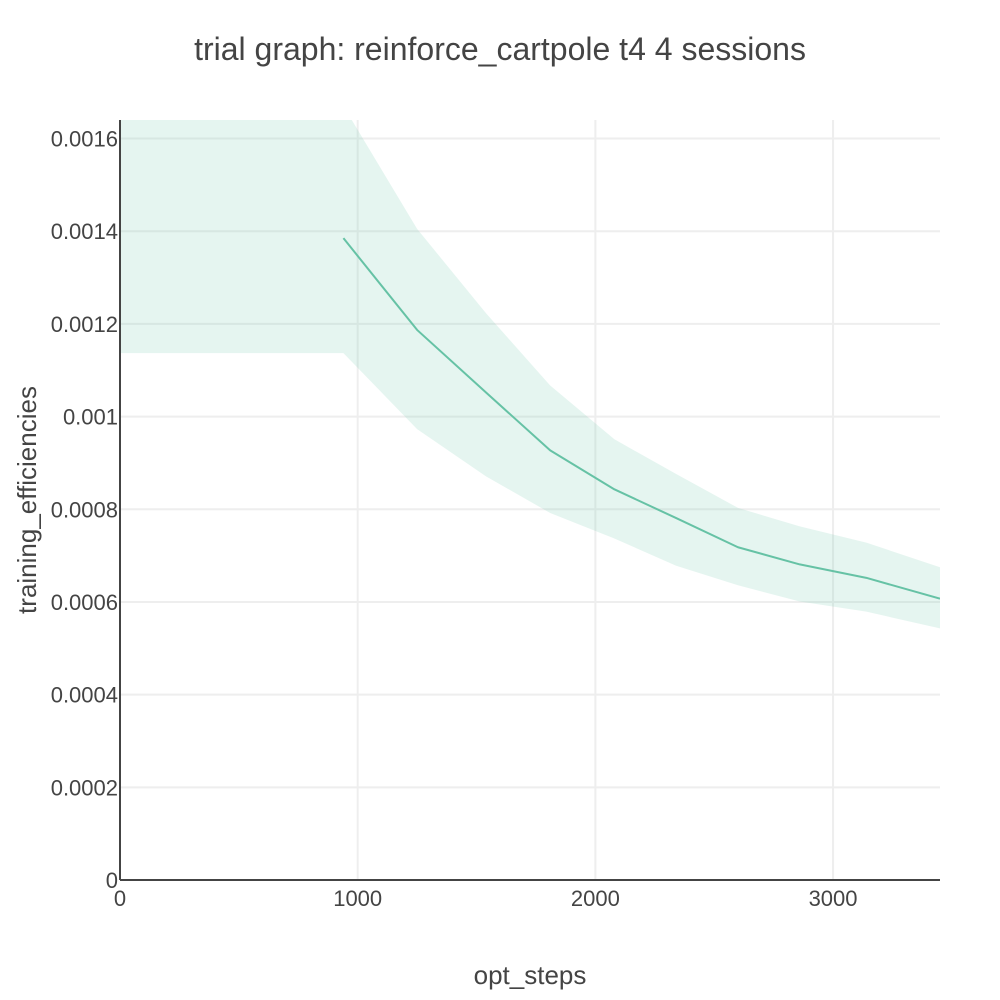 The image size is (1000, 1000). What do you see at coordinates (84, 231) in the screenshot?
I see `y-tick-label: 0.0014` at bounding box center [84, 231].